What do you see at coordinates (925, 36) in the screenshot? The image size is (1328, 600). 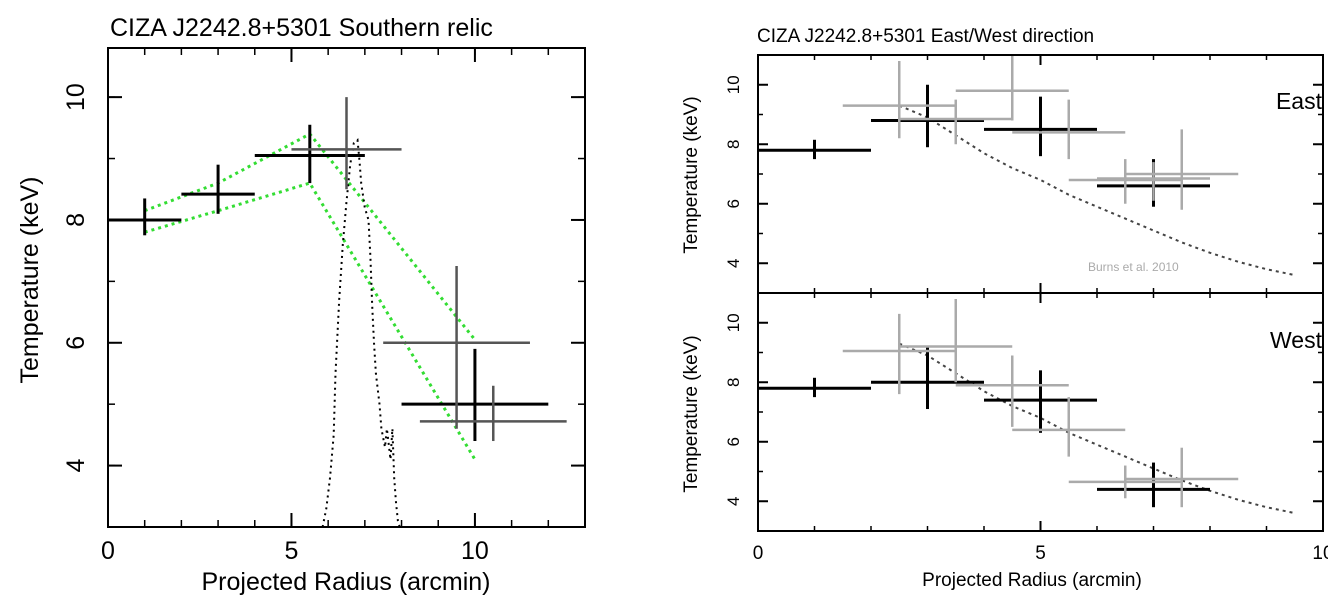 I see `right-title: CIZA J2242.8+5301 East/West direction` at bounding box center [925, 36].